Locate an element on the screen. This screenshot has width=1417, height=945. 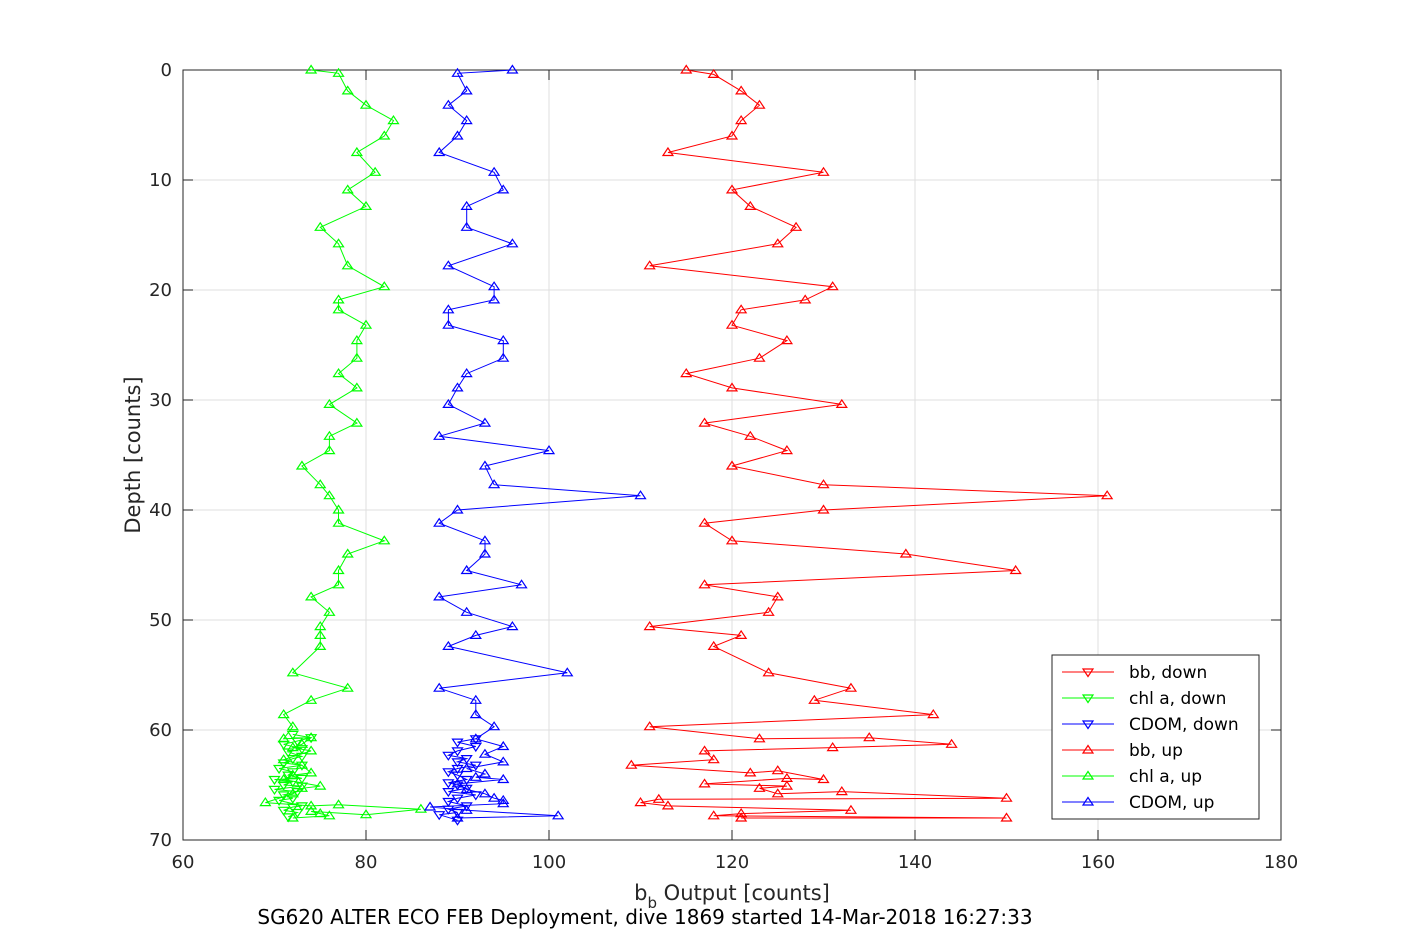
legend-entry: chl a, up is located at coordinates (1132, 777).